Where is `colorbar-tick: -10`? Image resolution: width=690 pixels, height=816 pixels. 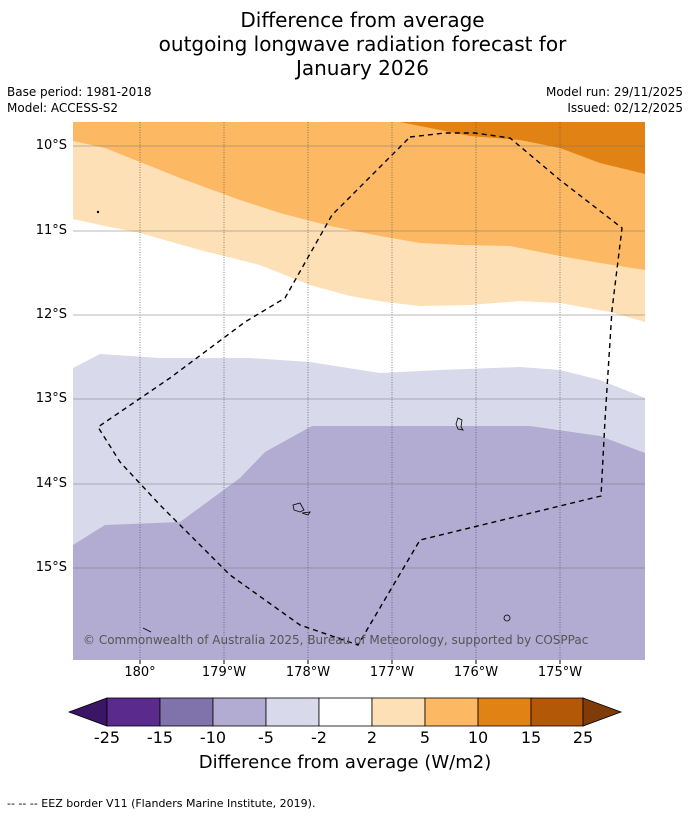
colorbar-tick: -10 is located at coordinates (213, 737).